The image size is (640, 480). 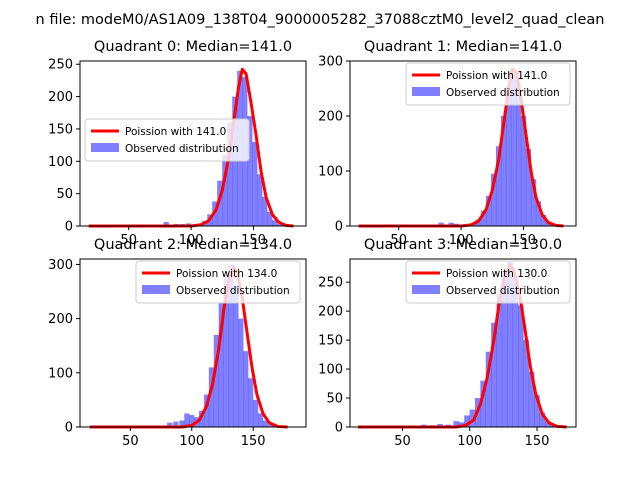 I want to click on panel-title: Quadrant 3: Median=130.0, so click(x=463, y=245).